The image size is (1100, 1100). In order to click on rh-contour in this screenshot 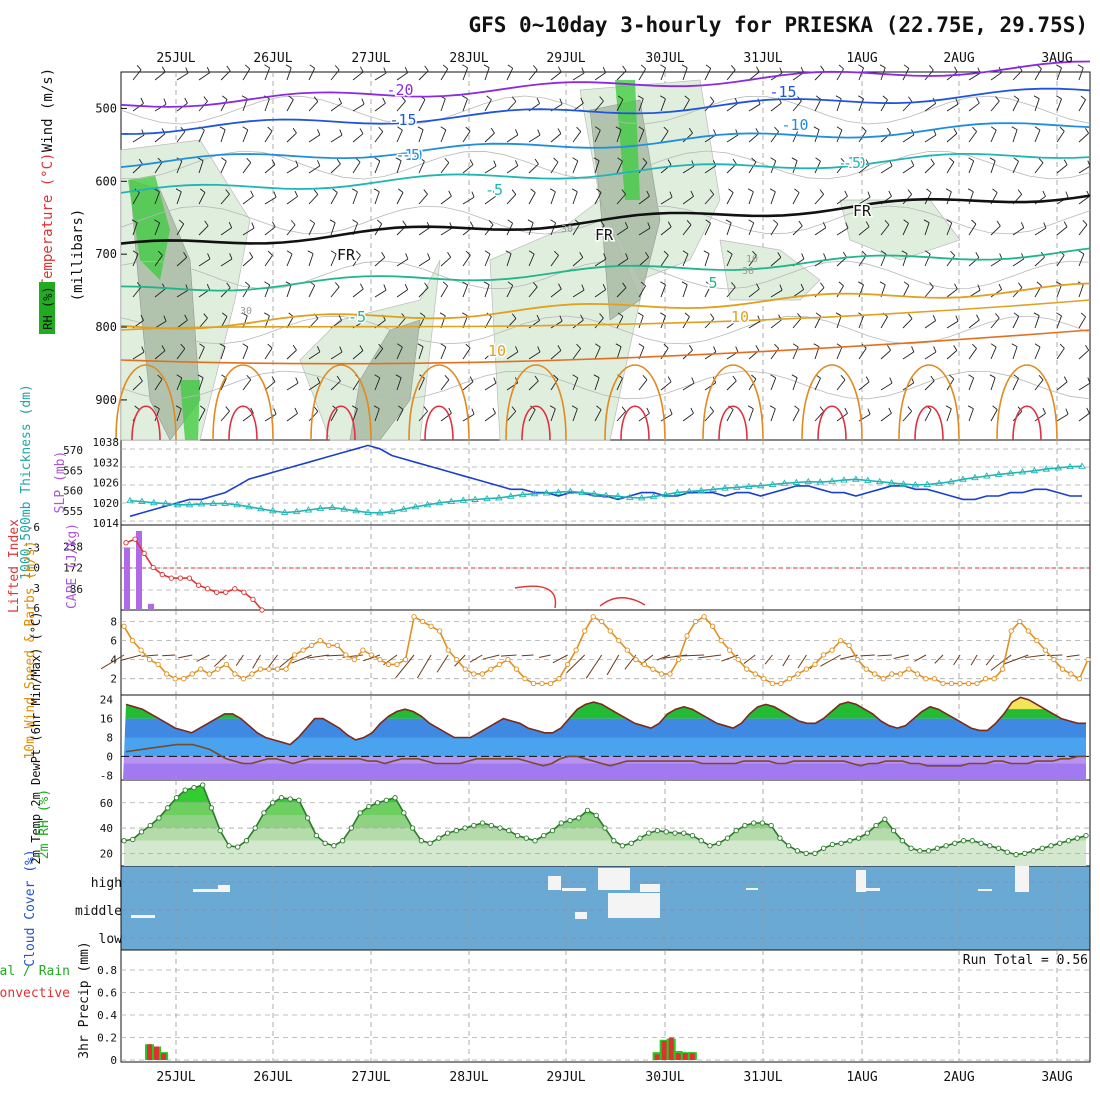, I will do `click(605, 110)`.